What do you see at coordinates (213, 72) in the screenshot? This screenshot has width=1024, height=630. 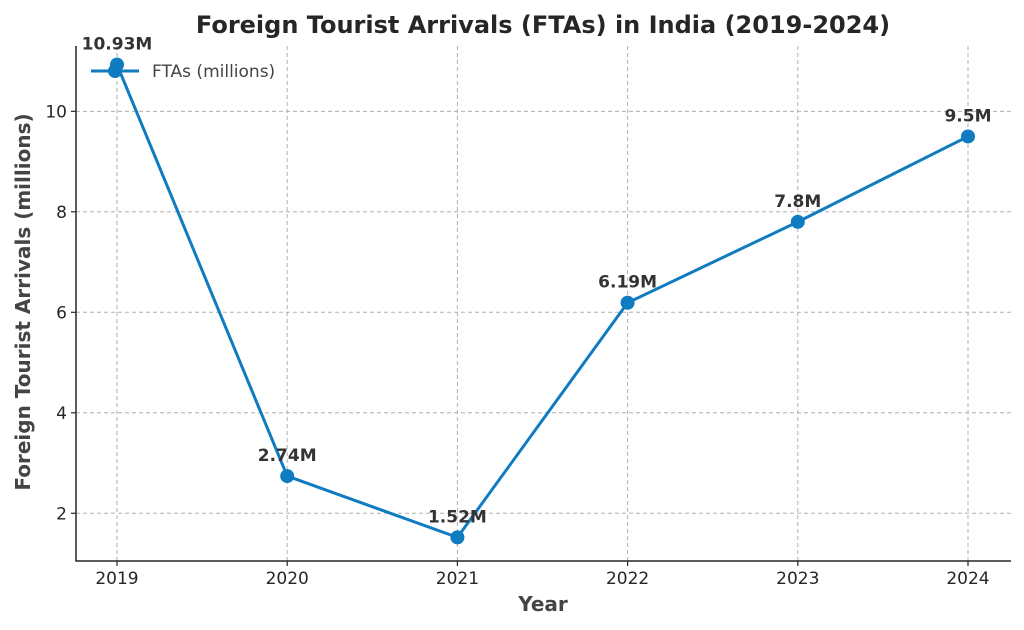 I see `legend-entry-ftas: FTAs (millions)` at bounding box center [213, 72].